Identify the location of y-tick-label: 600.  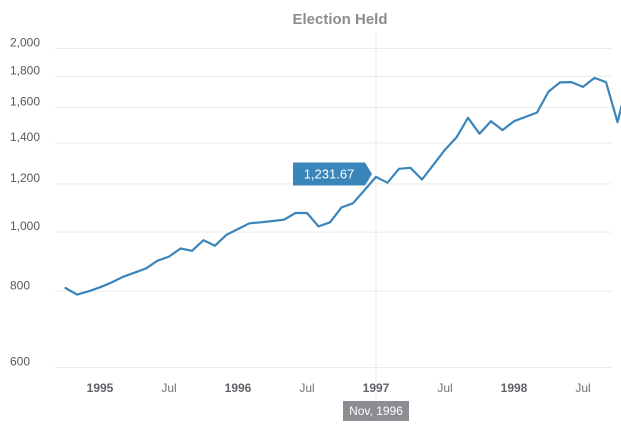
(20, 362).